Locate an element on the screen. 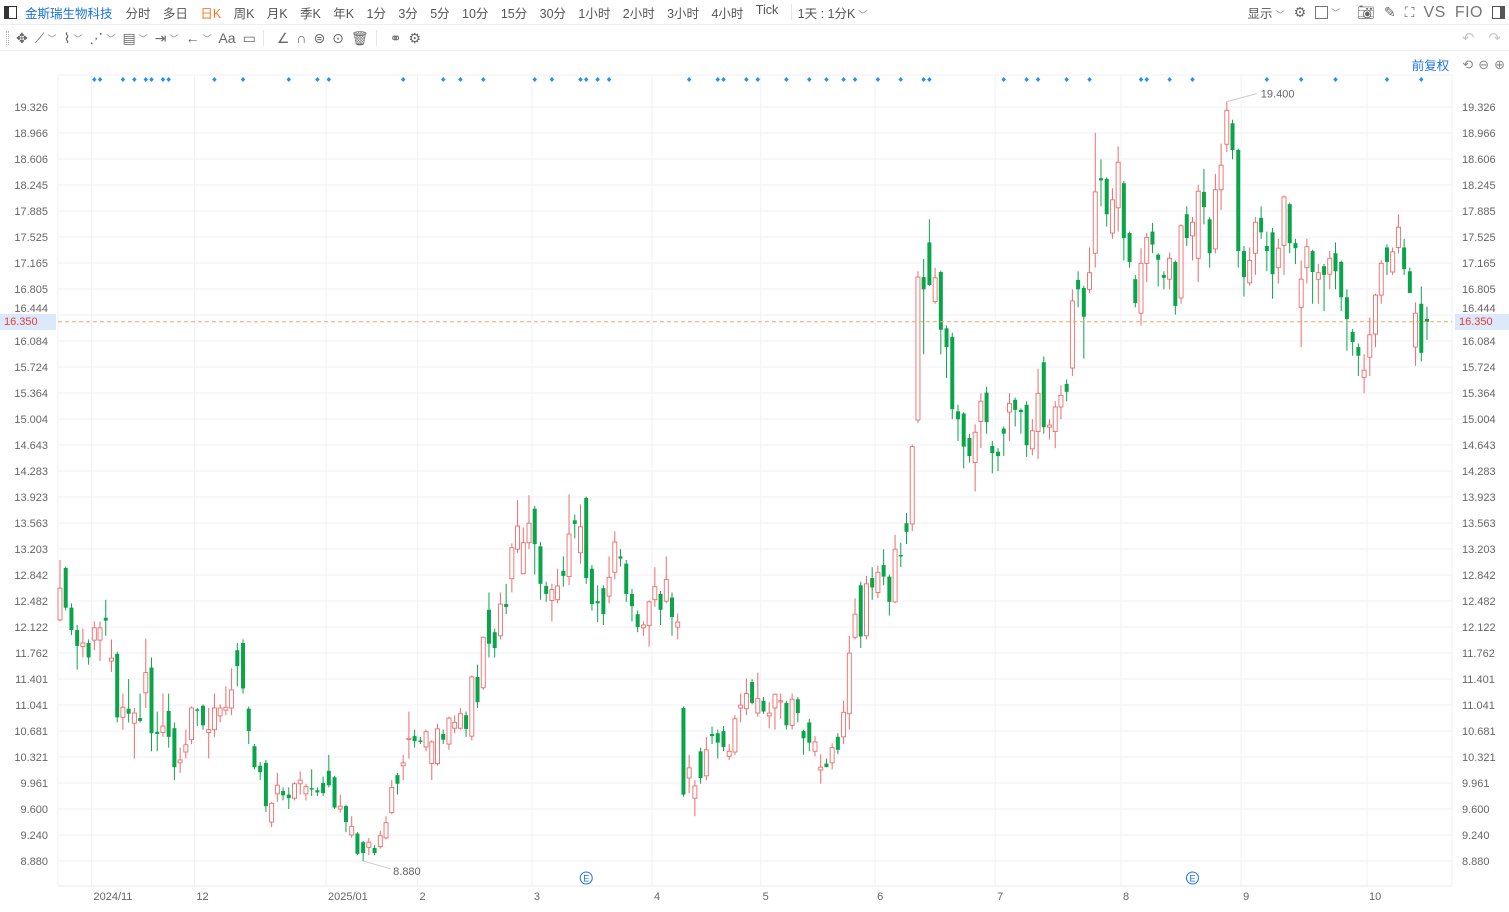  redo-icon: ↷ is located at coordinates (1494, 38).